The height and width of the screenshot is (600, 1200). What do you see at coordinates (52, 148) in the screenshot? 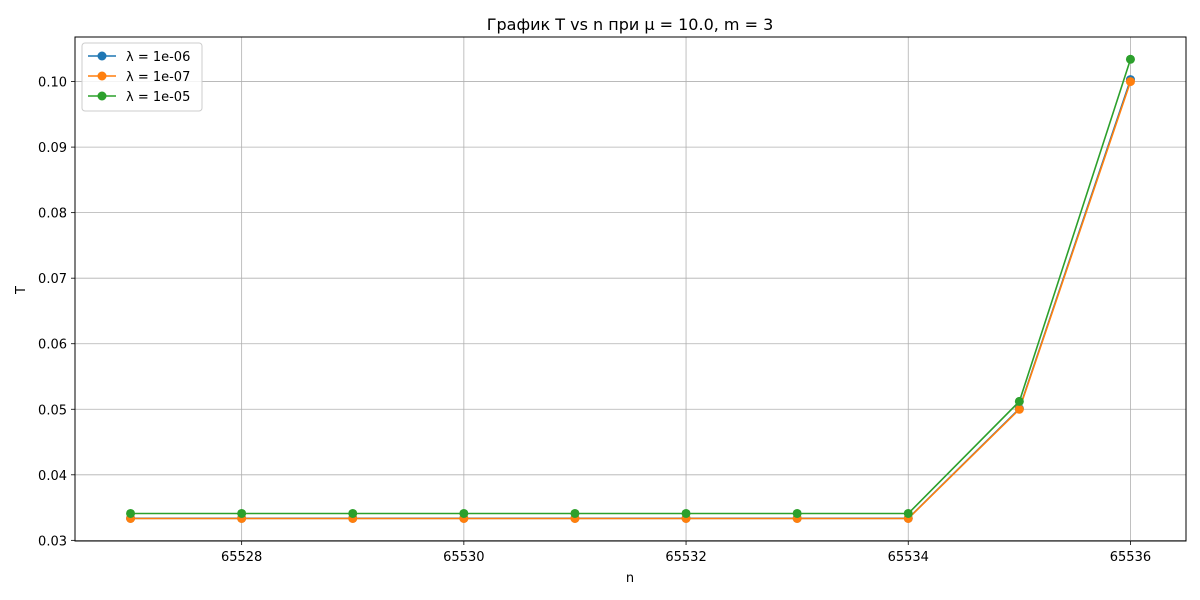
I see `y-tick-label: 0.09` at bounding box center [52, 148].